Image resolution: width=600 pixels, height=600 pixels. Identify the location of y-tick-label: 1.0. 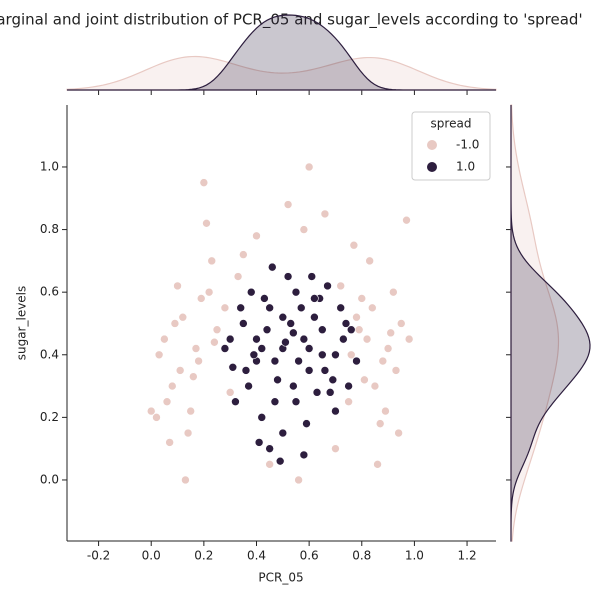
(49, 166).